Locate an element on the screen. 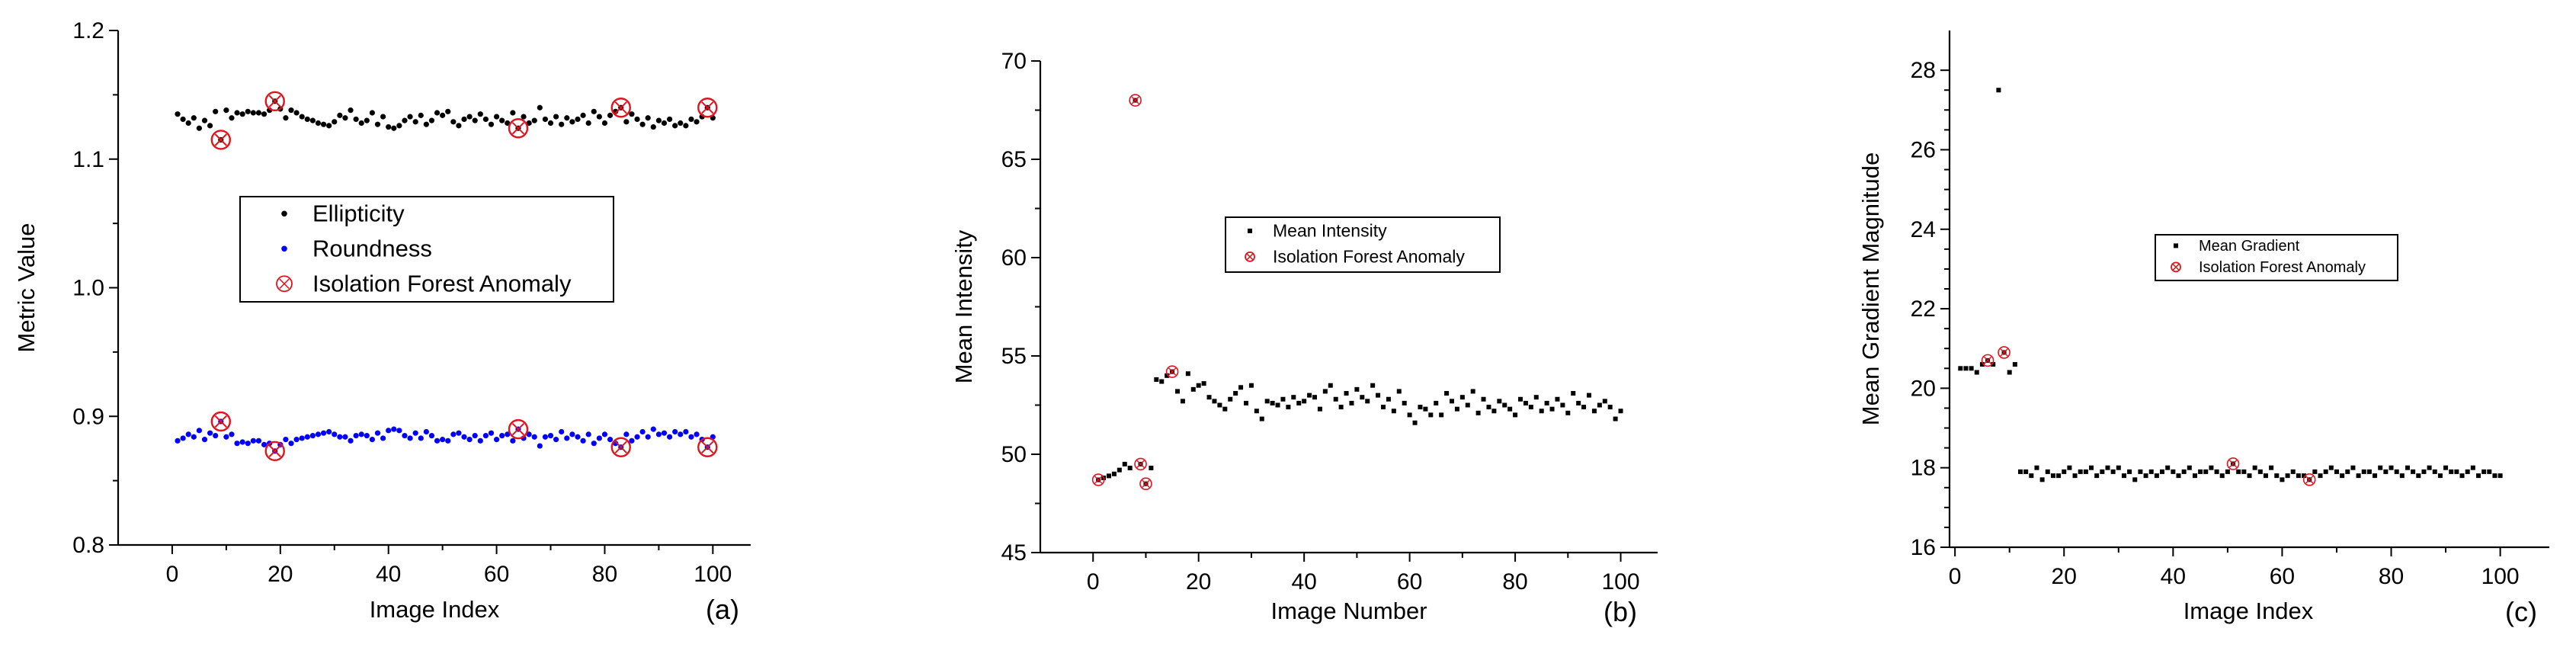 The image size is (2576, 657). x-axis-label: Image Index is located at coordinates (435, 609).